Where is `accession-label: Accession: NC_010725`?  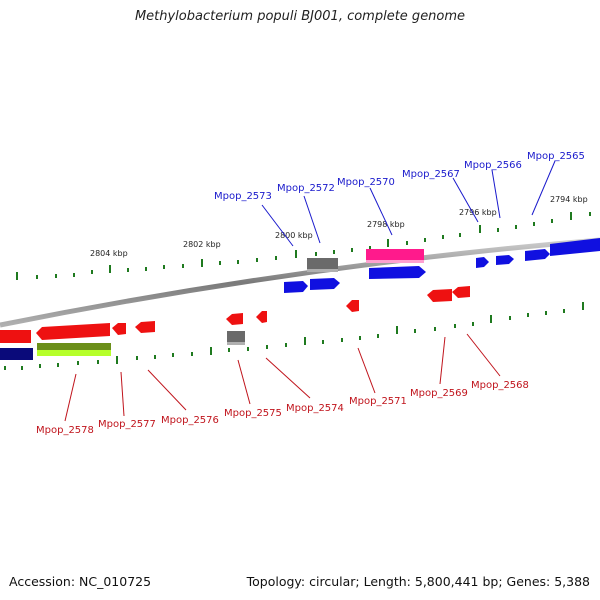
accession-label: Accession: NC_010725 is located at coordinates (80, 581).